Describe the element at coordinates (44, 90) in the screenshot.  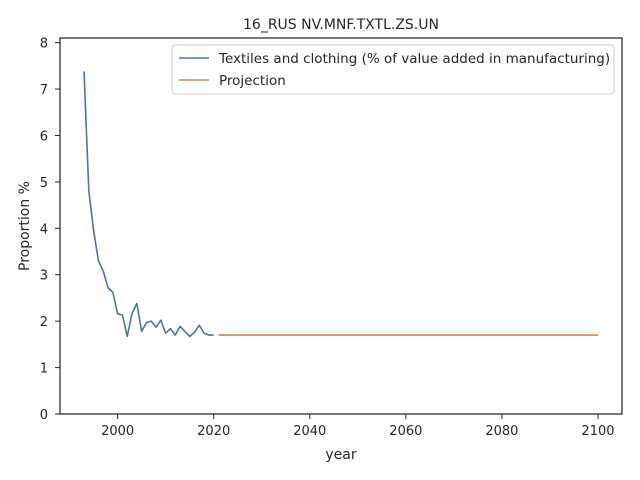
I see `y-tick-label: 7` at that location.